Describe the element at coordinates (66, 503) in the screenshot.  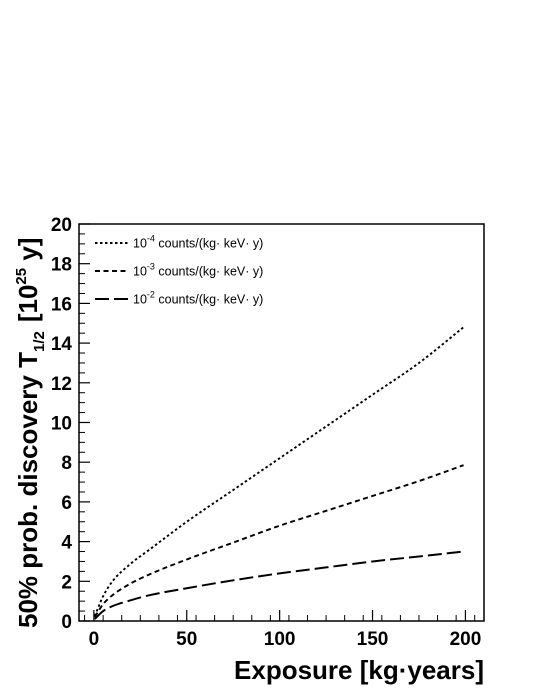
I see `y-tick-label: 6` at that location.